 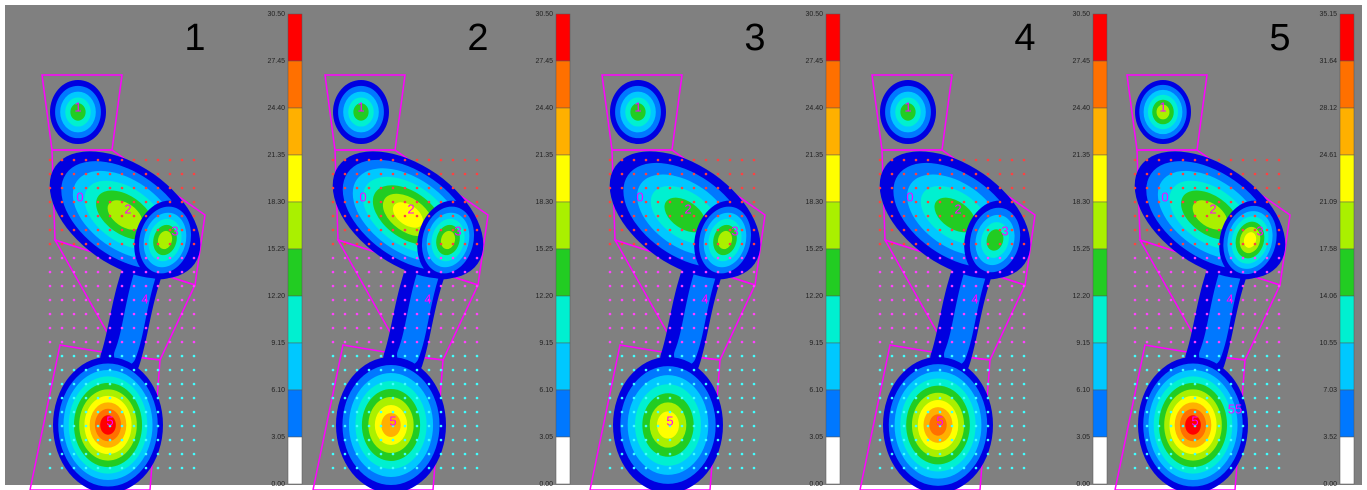 What do you see at coordinates (995, 240) in the screenshot?
I see `pressure-zone` at bounding box center [995, 240].